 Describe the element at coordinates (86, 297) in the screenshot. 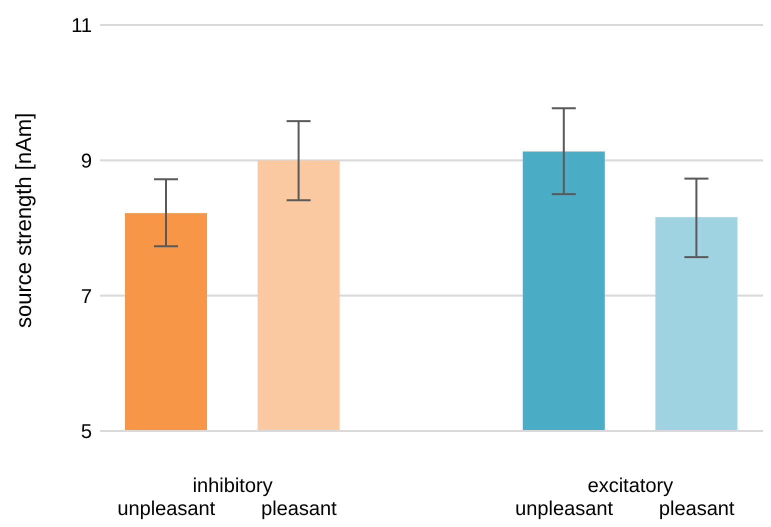

I see `y-tick-label: 7` at that location.